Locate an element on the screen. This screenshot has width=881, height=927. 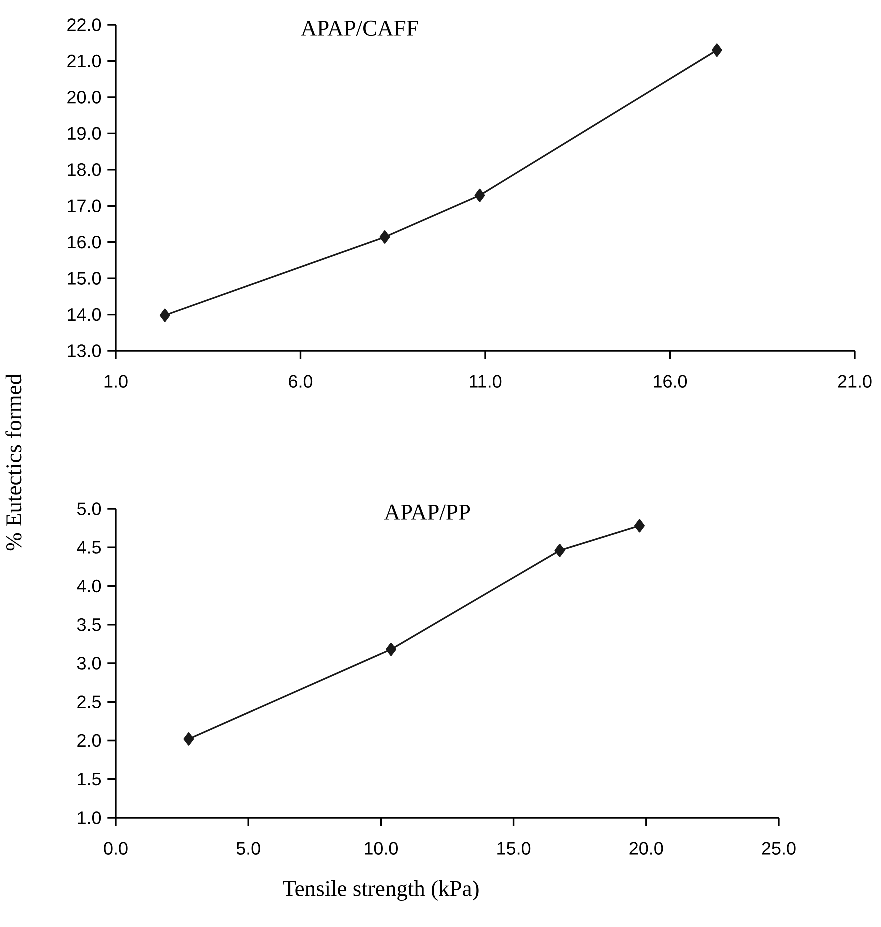
y-tick-label: 5.0 is located at coordinates (89, 509).